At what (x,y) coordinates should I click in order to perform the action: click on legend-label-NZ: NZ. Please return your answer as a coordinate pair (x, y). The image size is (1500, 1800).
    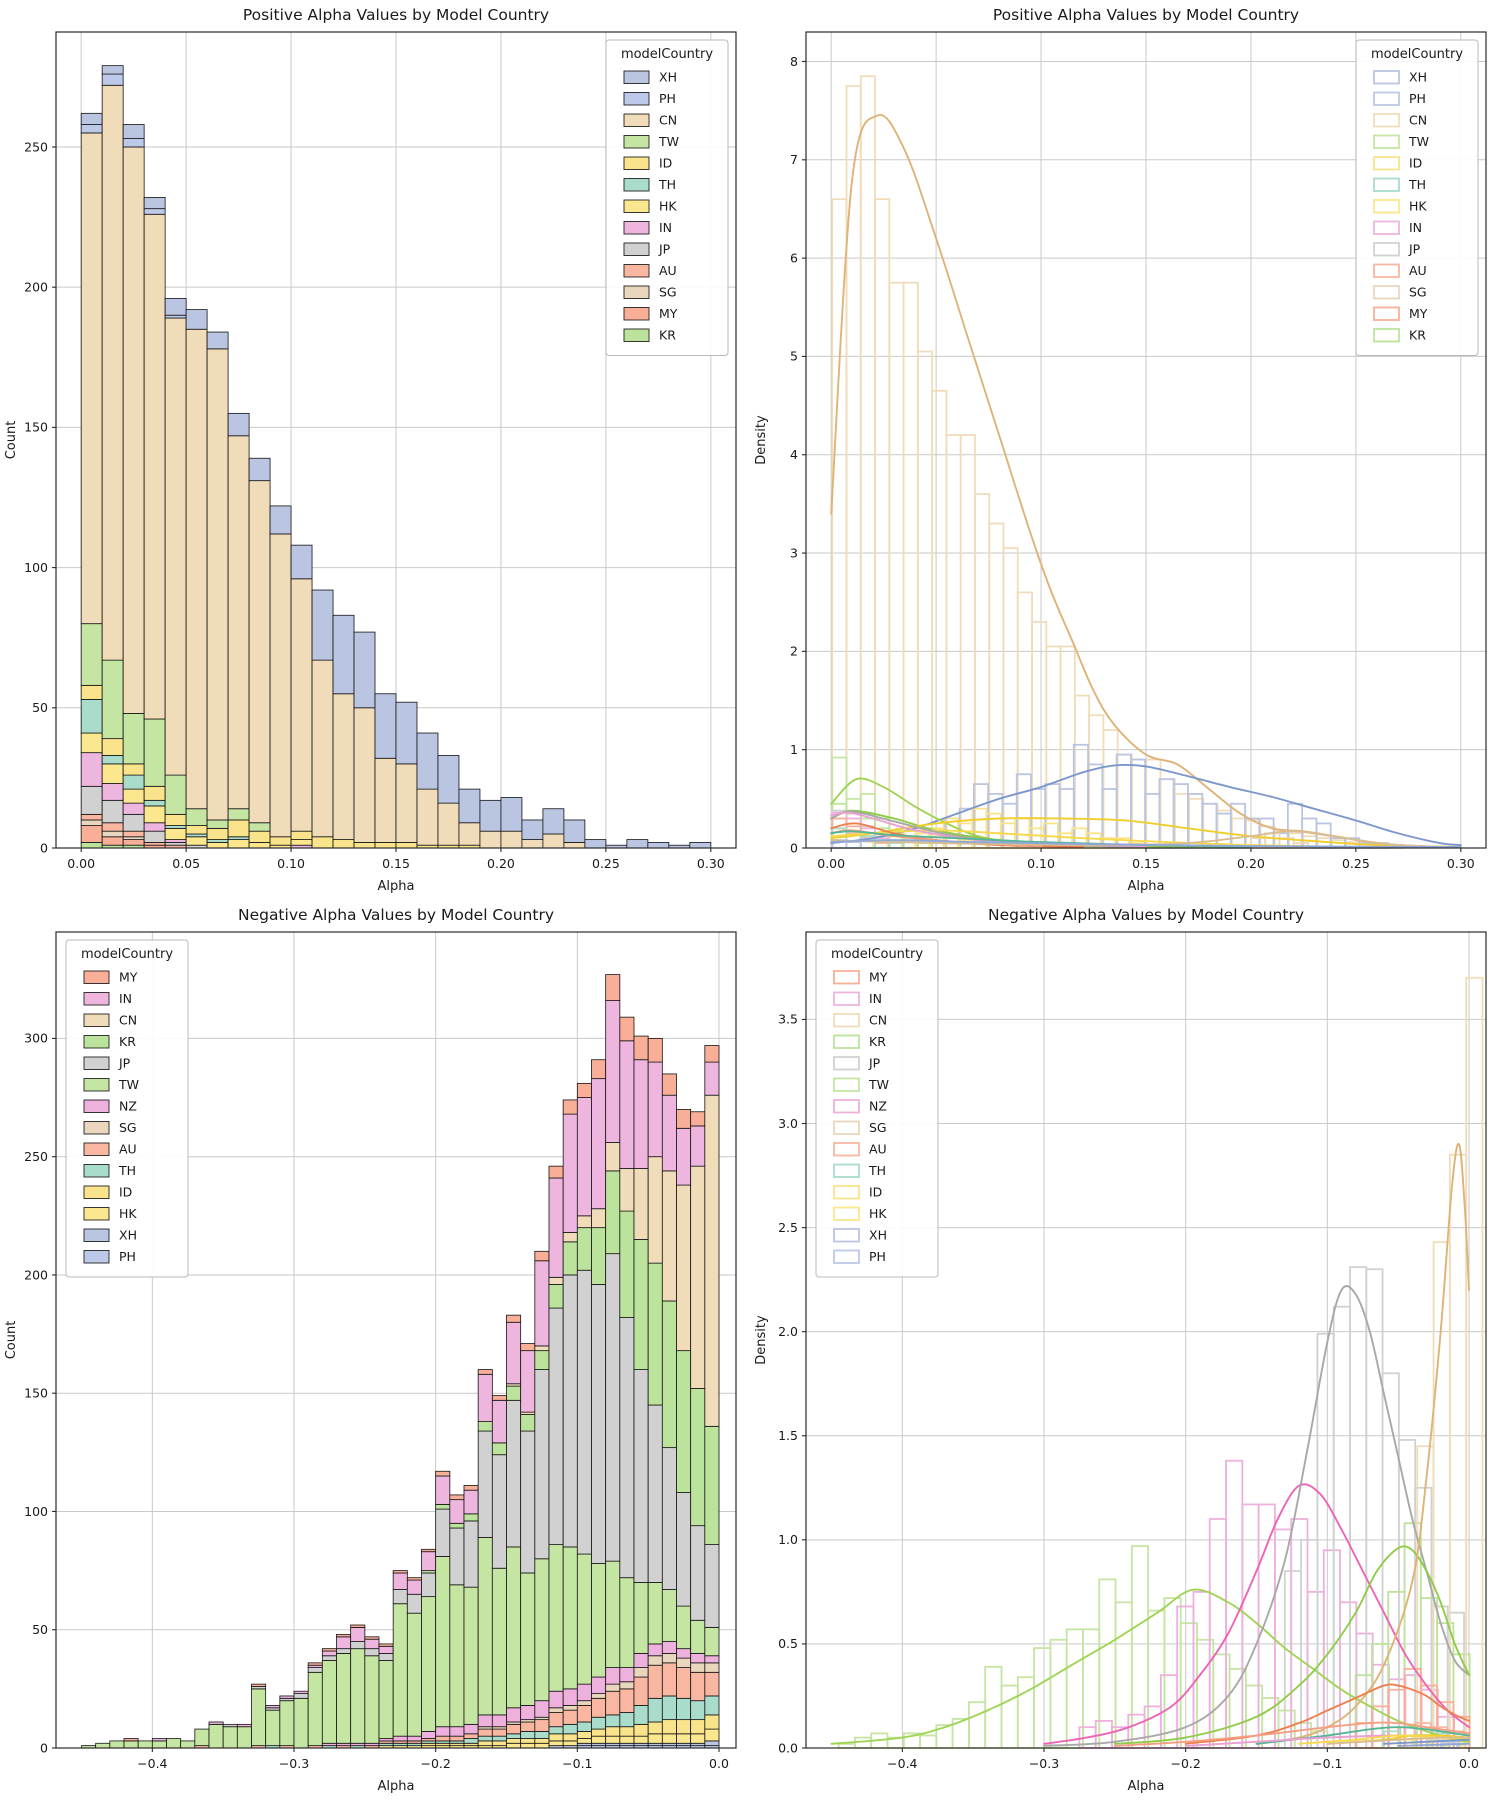
    Looking at the image, I should click on (878, 1106).